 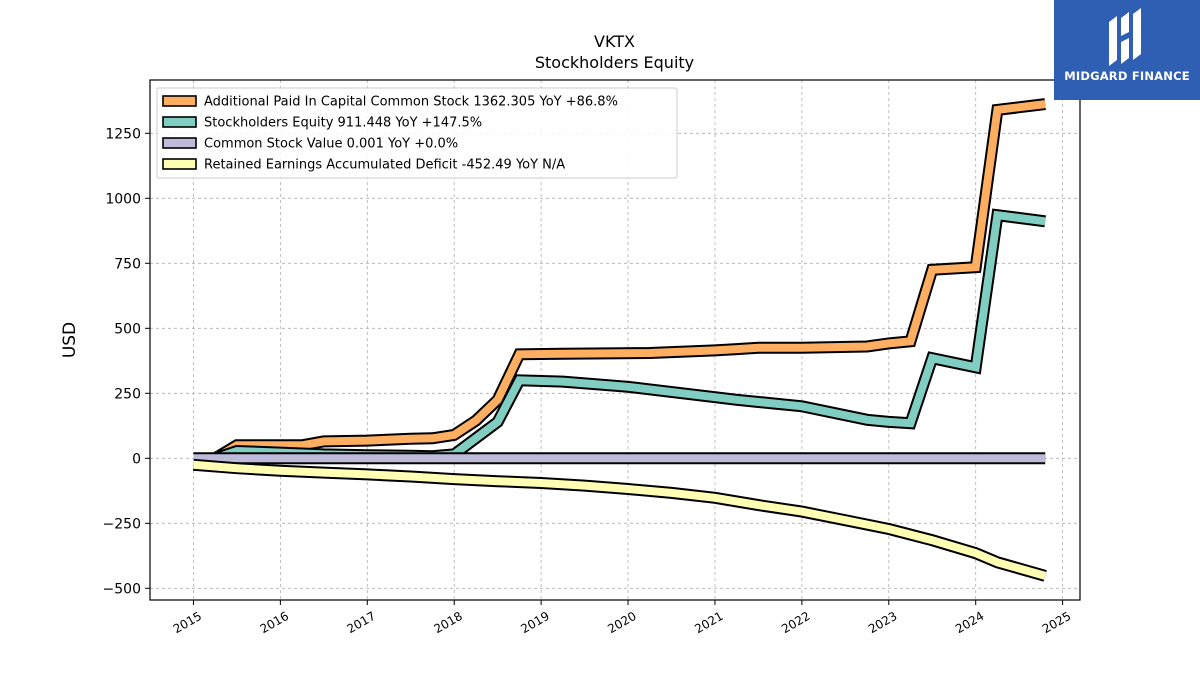 What do you see at coordinates (123, 199) in the screenshot?
I see `y-tick-label: 1000` at bounding box center [123, 199].